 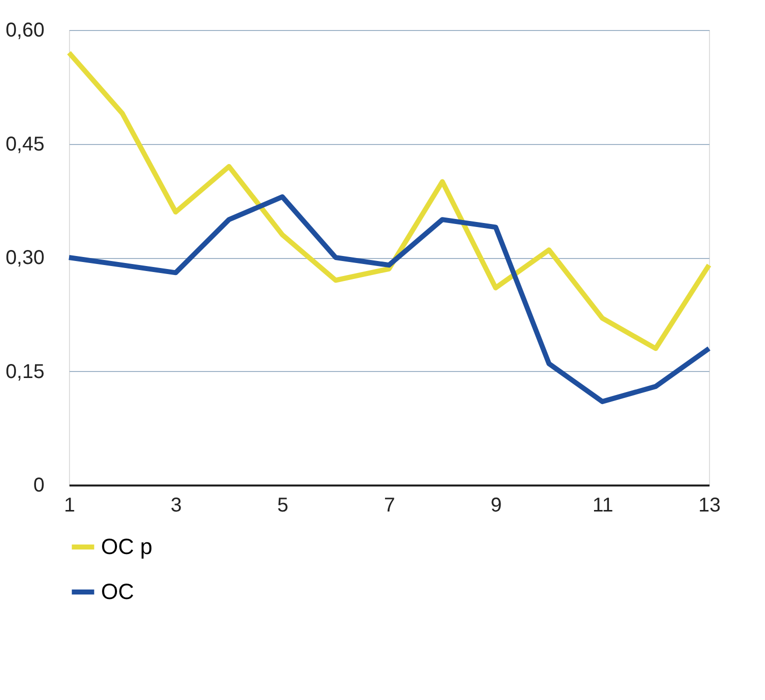 What do you see at coordinates (25, 258) in the screenshot?
I see `y-tick-label: 0,30` at bounding box center [25, 258].